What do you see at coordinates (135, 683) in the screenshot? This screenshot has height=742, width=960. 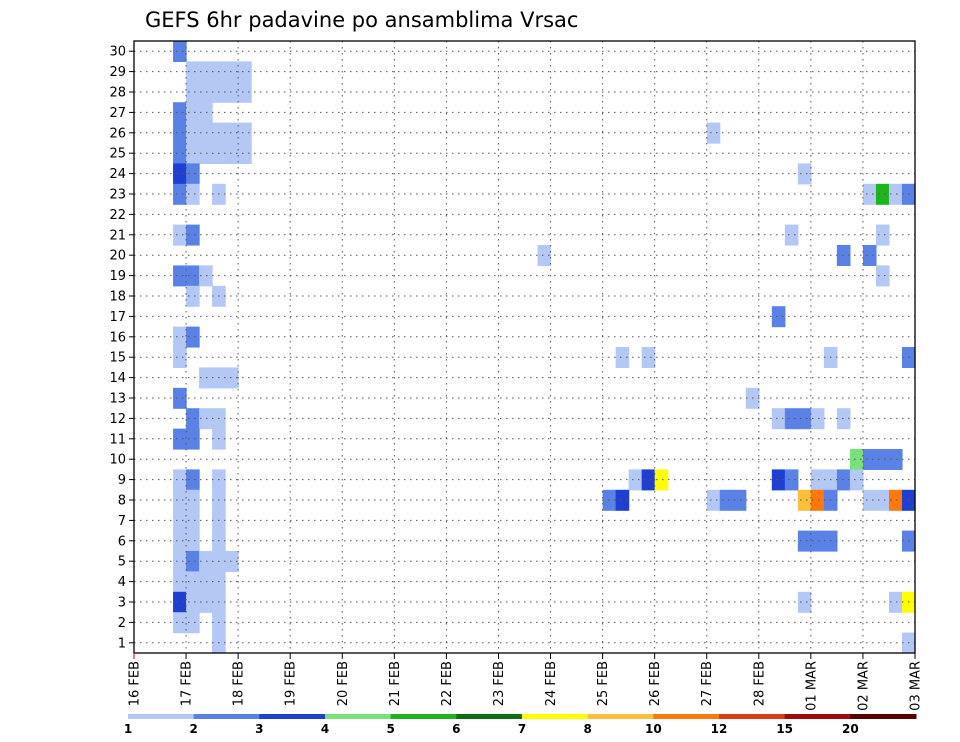 I see `x-tick-label: 16 FEB` at bounding box center [135, 683].